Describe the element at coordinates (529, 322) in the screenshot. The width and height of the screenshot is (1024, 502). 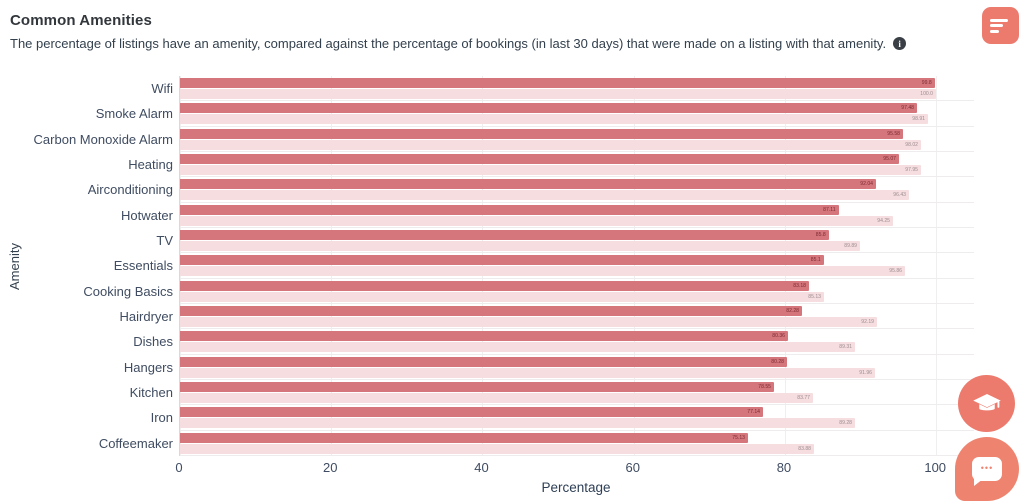
I see `bar-bookings-on-listings-with-amenity-pct: 92.19` at that location.